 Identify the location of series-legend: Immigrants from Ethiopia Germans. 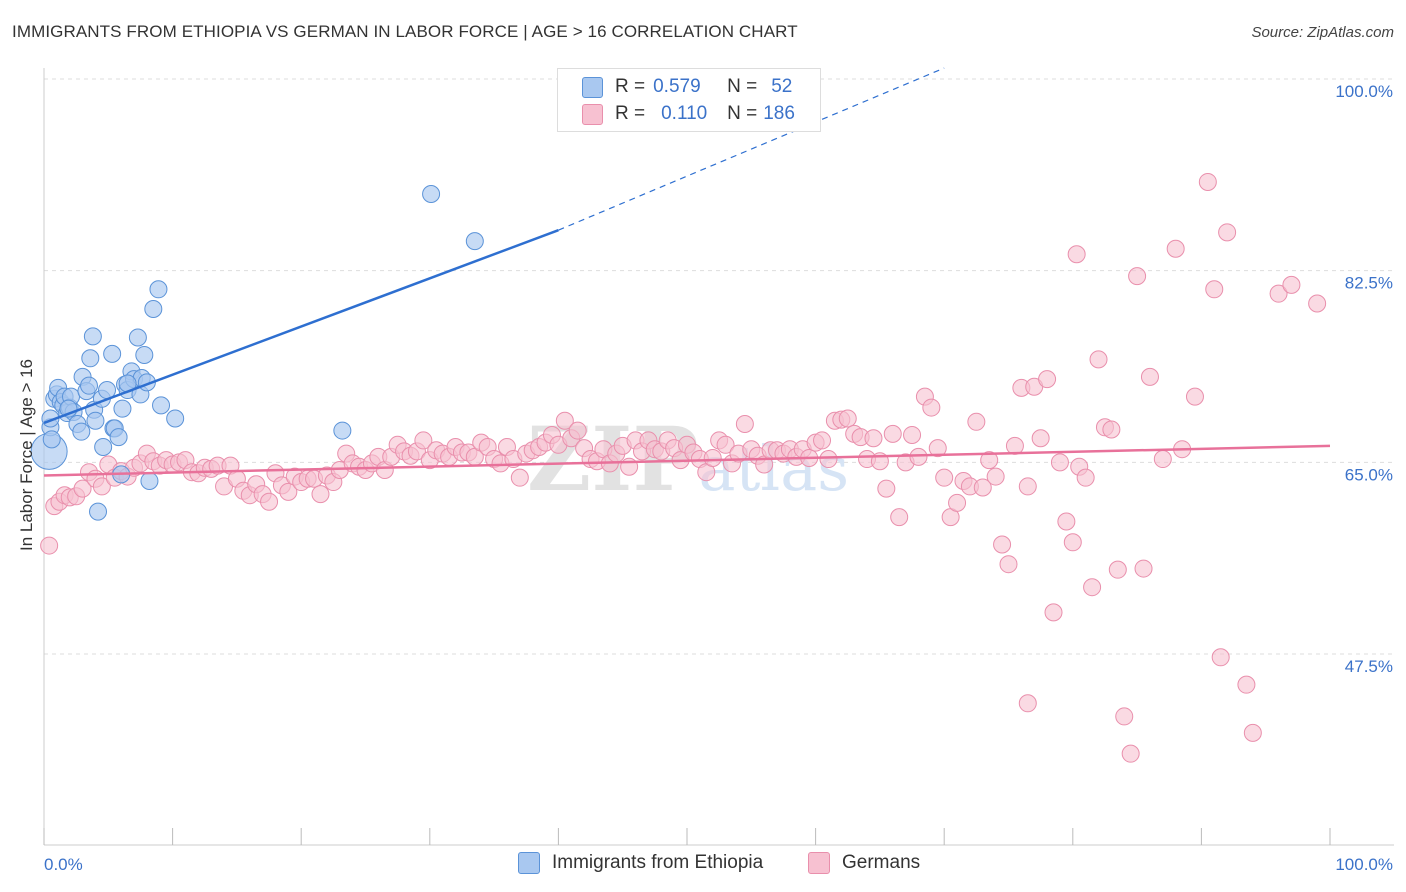
(703, 865).